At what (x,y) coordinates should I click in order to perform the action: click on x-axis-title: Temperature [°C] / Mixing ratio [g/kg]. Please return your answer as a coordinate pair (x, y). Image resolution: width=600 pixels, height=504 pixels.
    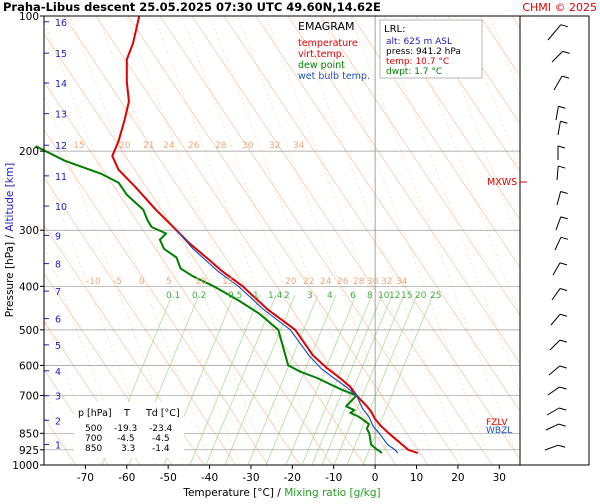
    Looking at the image, I should click on (281, 493).